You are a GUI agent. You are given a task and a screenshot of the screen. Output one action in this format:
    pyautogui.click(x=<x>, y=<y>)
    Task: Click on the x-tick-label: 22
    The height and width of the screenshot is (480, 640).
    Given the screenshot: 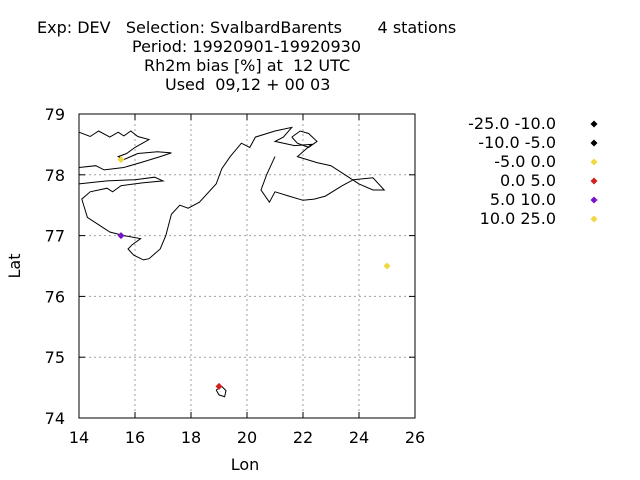 What is the action you would take?
    pyautogui.click(x=303, y=437)
    